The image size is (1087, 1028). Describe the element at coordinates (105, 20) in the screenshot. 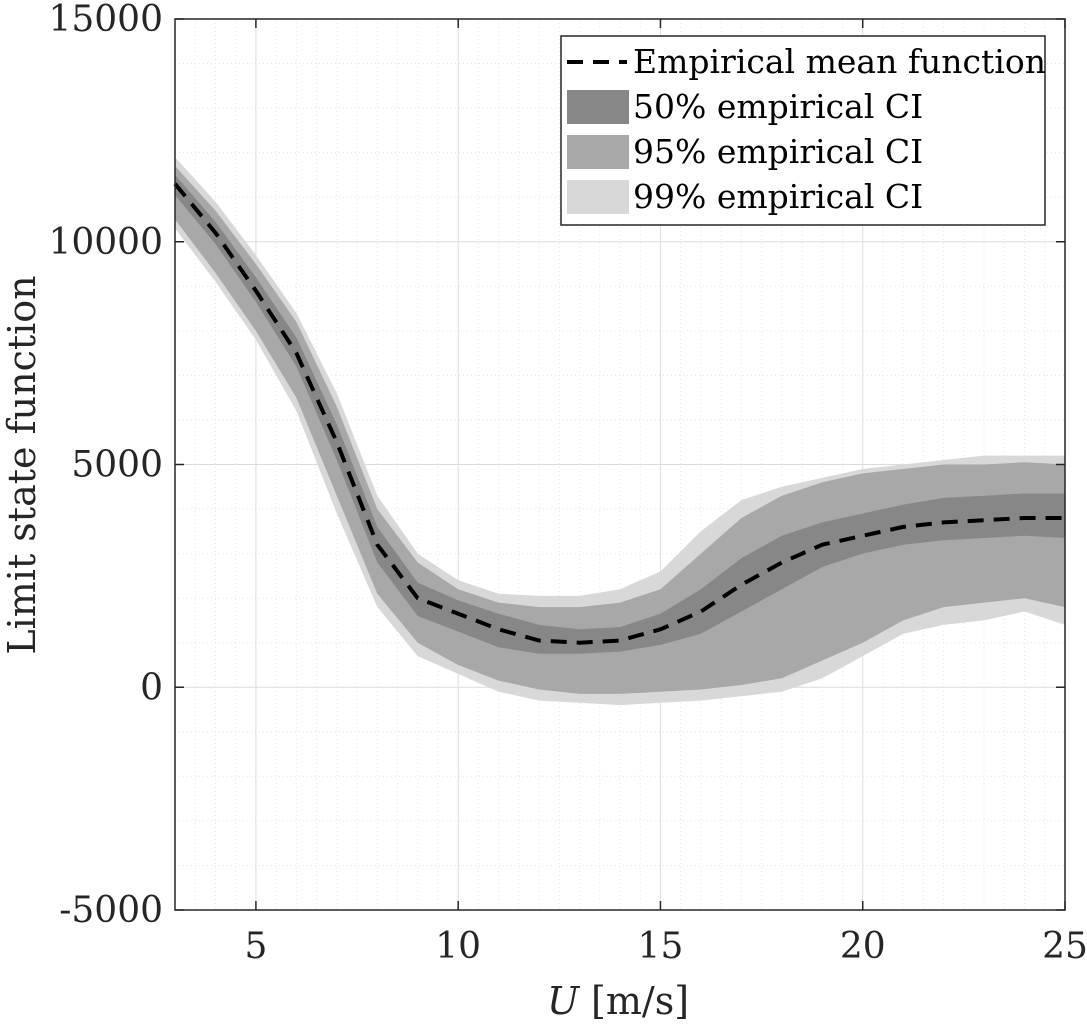

I see `y-tick-label: 15000` at that location.